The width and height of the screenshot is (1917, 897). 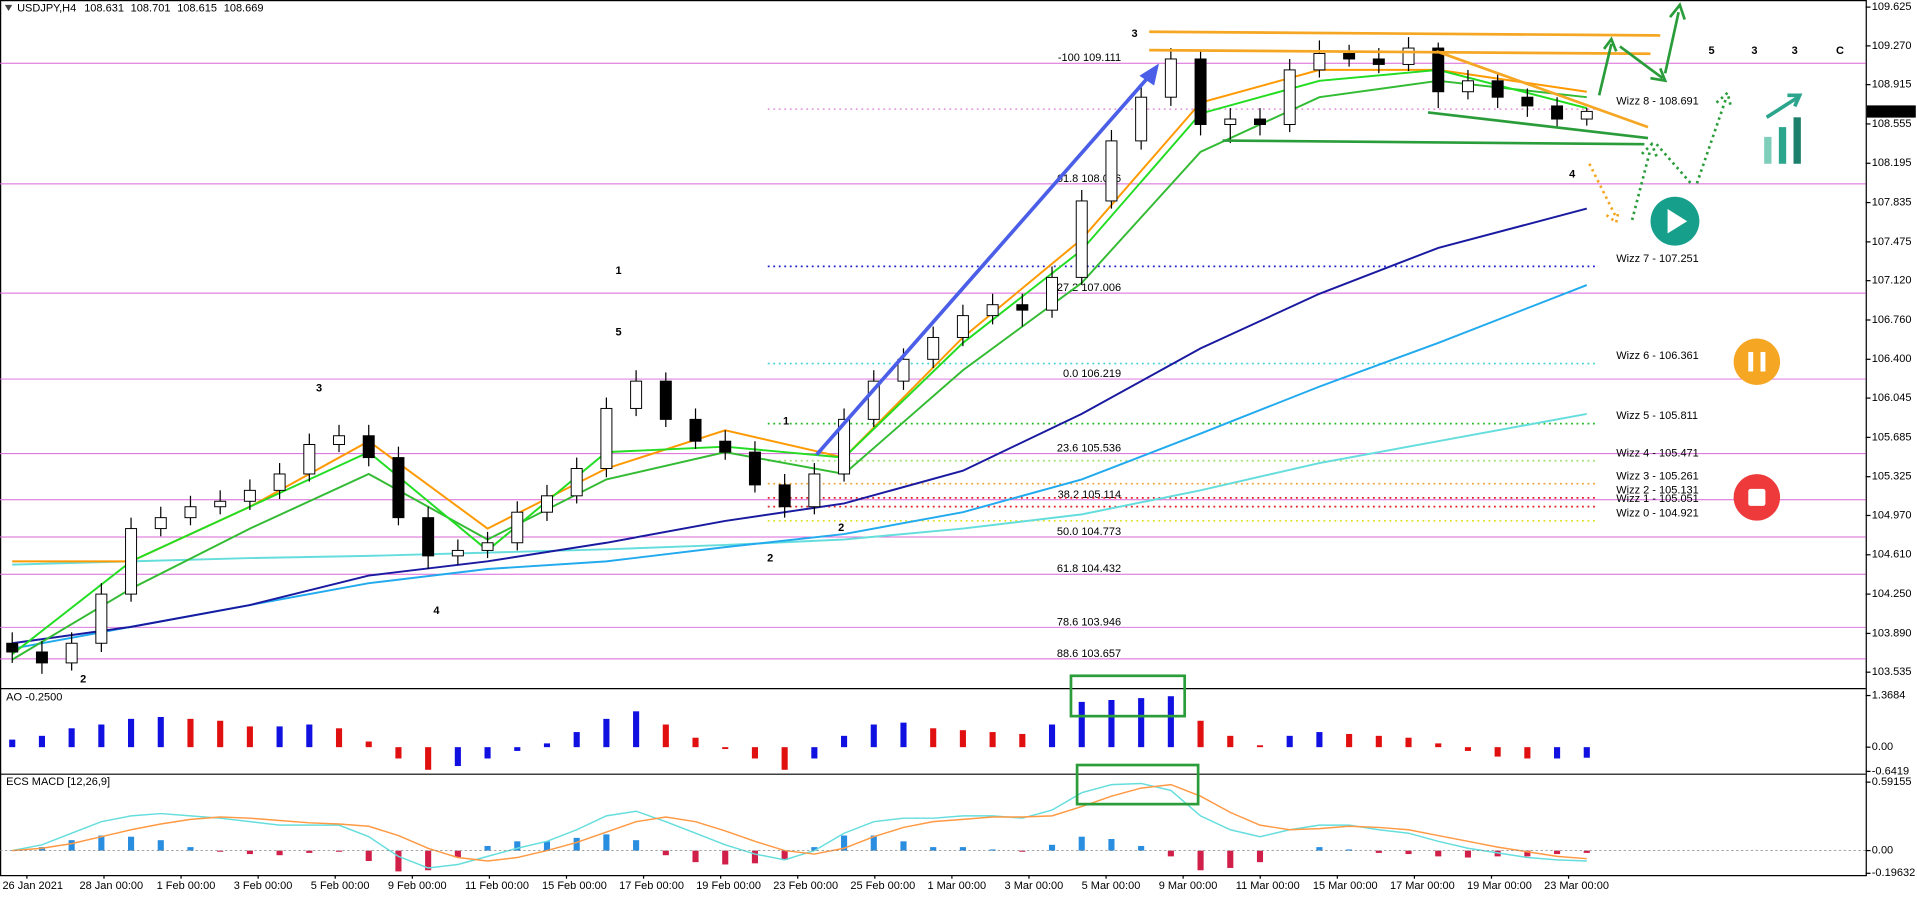 What do you see at coordinates (1422, 886) in the screenshot?
I see `x-tick-label: 17 Mar 00:00` at bounding box center [1422, 886].